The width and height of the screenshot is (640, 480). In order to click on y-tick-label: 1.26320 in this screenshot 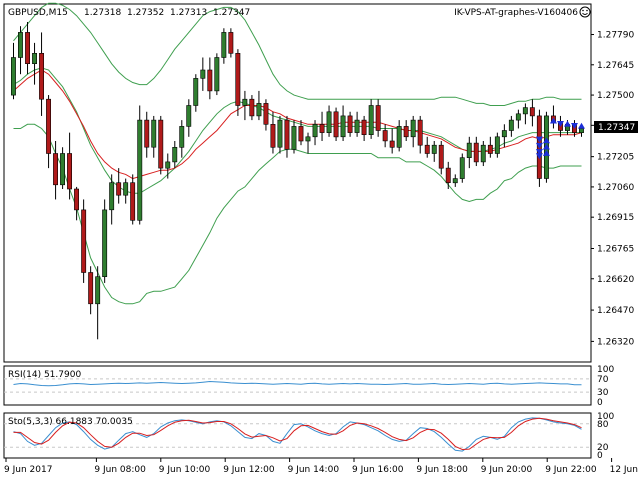, I will do `click(615, 342)`.